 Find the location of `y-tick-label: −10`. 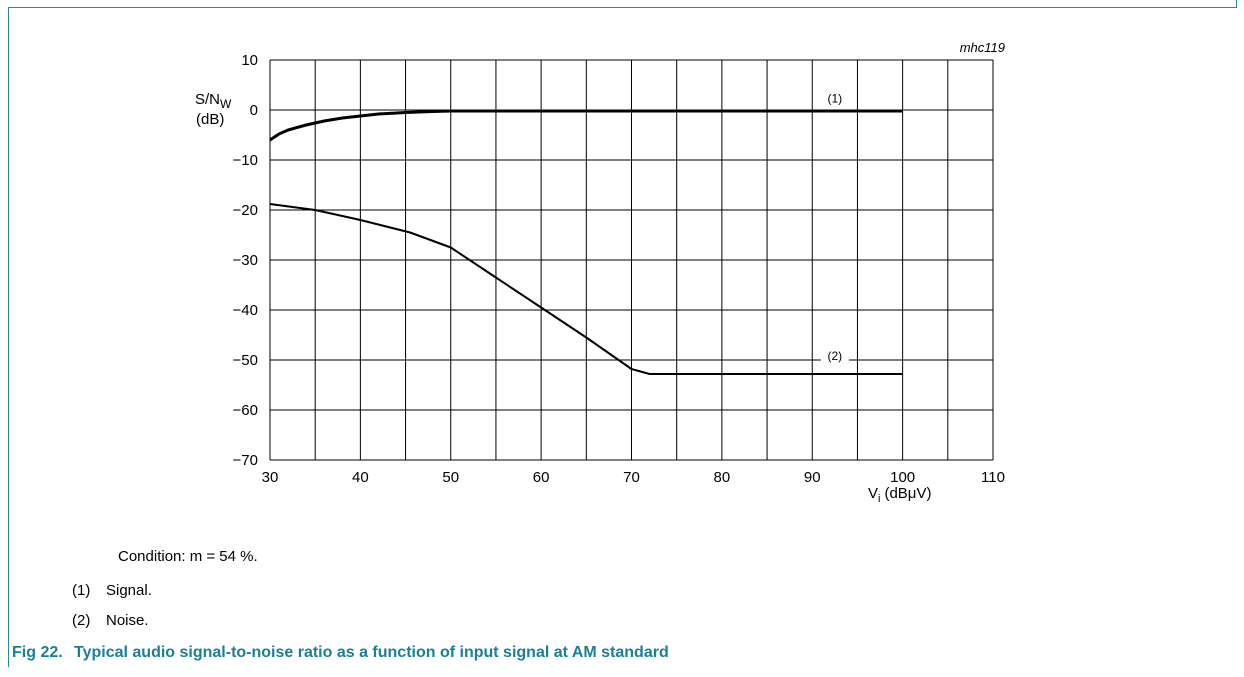

y-tick-label: −10 is located at coordinates (245, 160).